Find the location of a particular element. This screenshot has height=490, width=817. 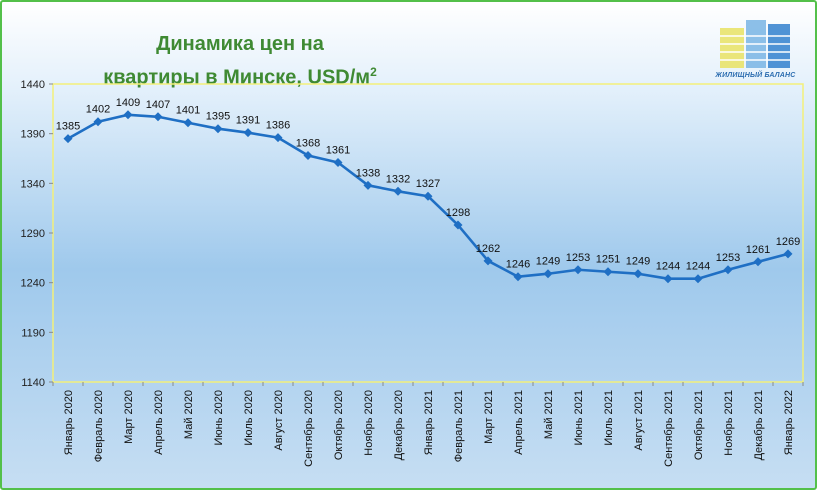

x-tick-label: Март 2021 is located at coordinates (489, 417).